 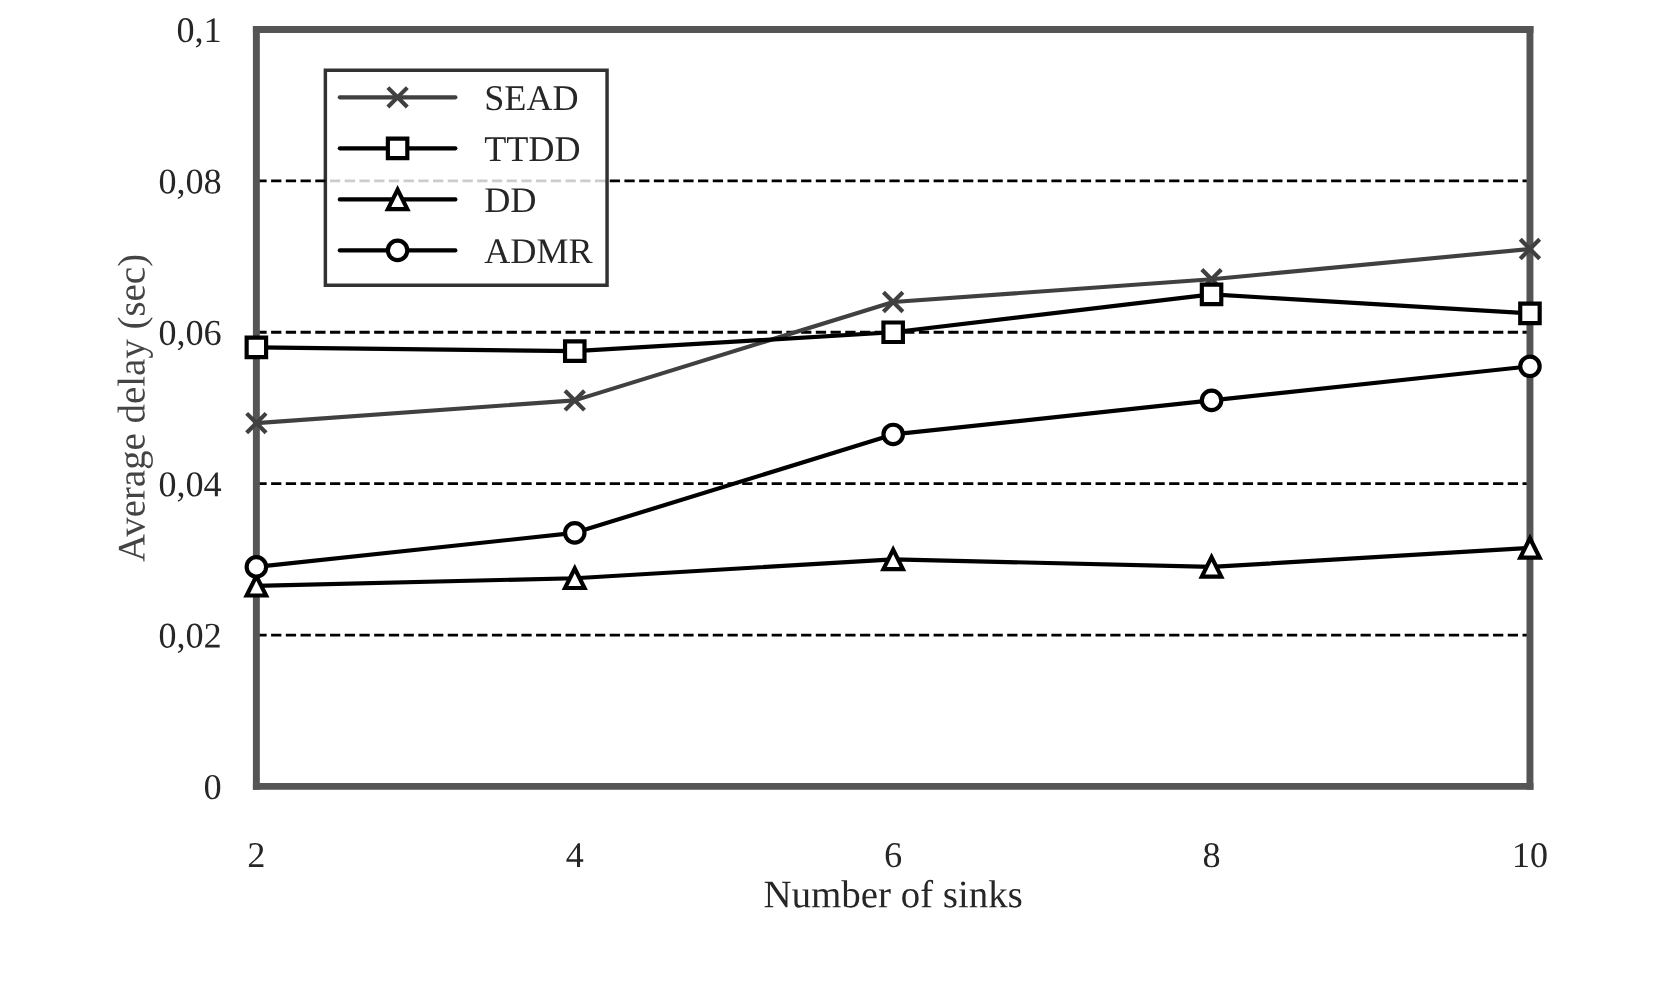 I want to click on legend-label: TTDD, so click(x=532, y=149).